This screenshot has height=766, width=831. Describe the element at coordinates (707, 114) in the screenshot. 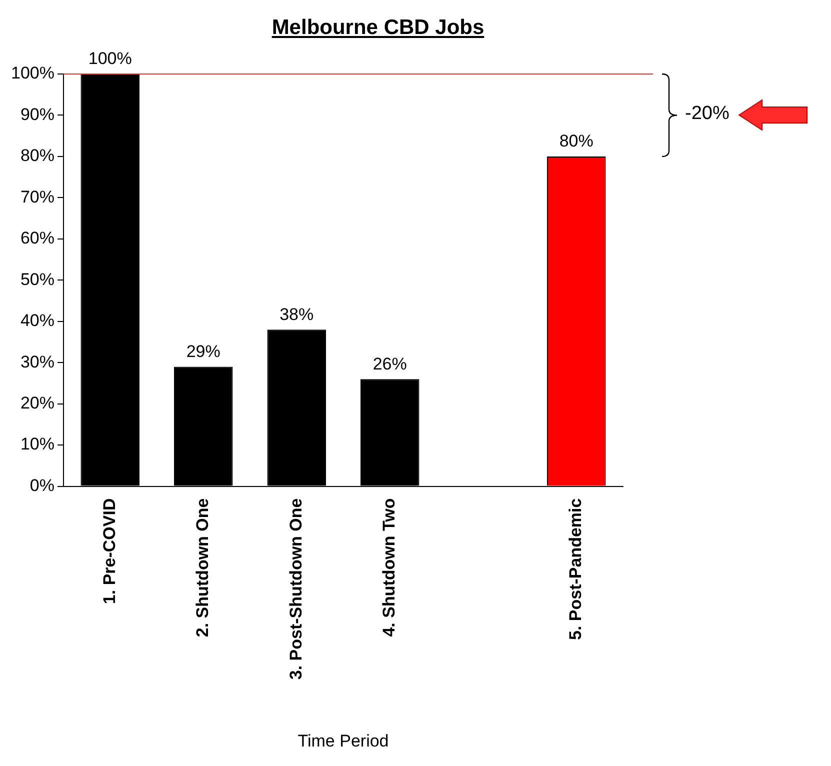

I see `text: -20%` at that location.